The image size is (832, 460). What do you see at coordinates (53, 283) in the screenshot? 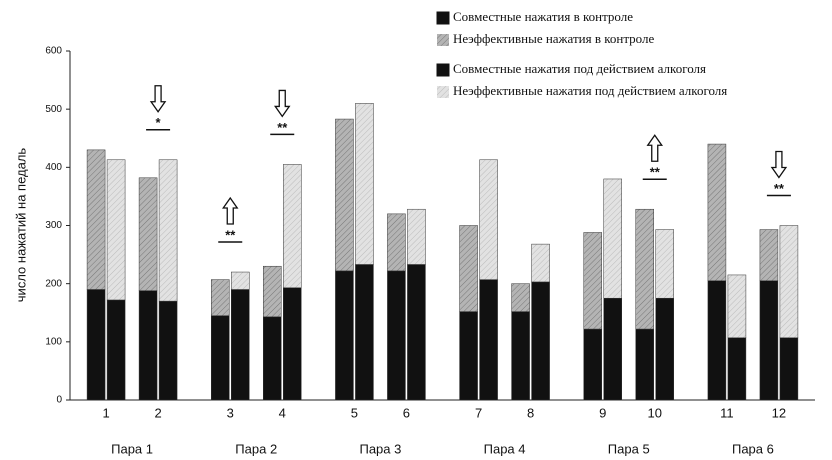
I see `y-tick-label: 200` at bounding box center [53, 283].